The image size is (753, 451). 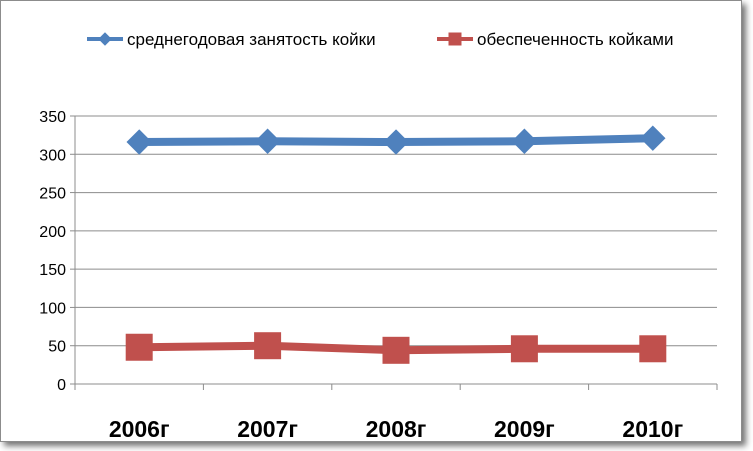 I want to click on legend-item-1: среднегодовая занятость койки, so click(x=231, y=39).